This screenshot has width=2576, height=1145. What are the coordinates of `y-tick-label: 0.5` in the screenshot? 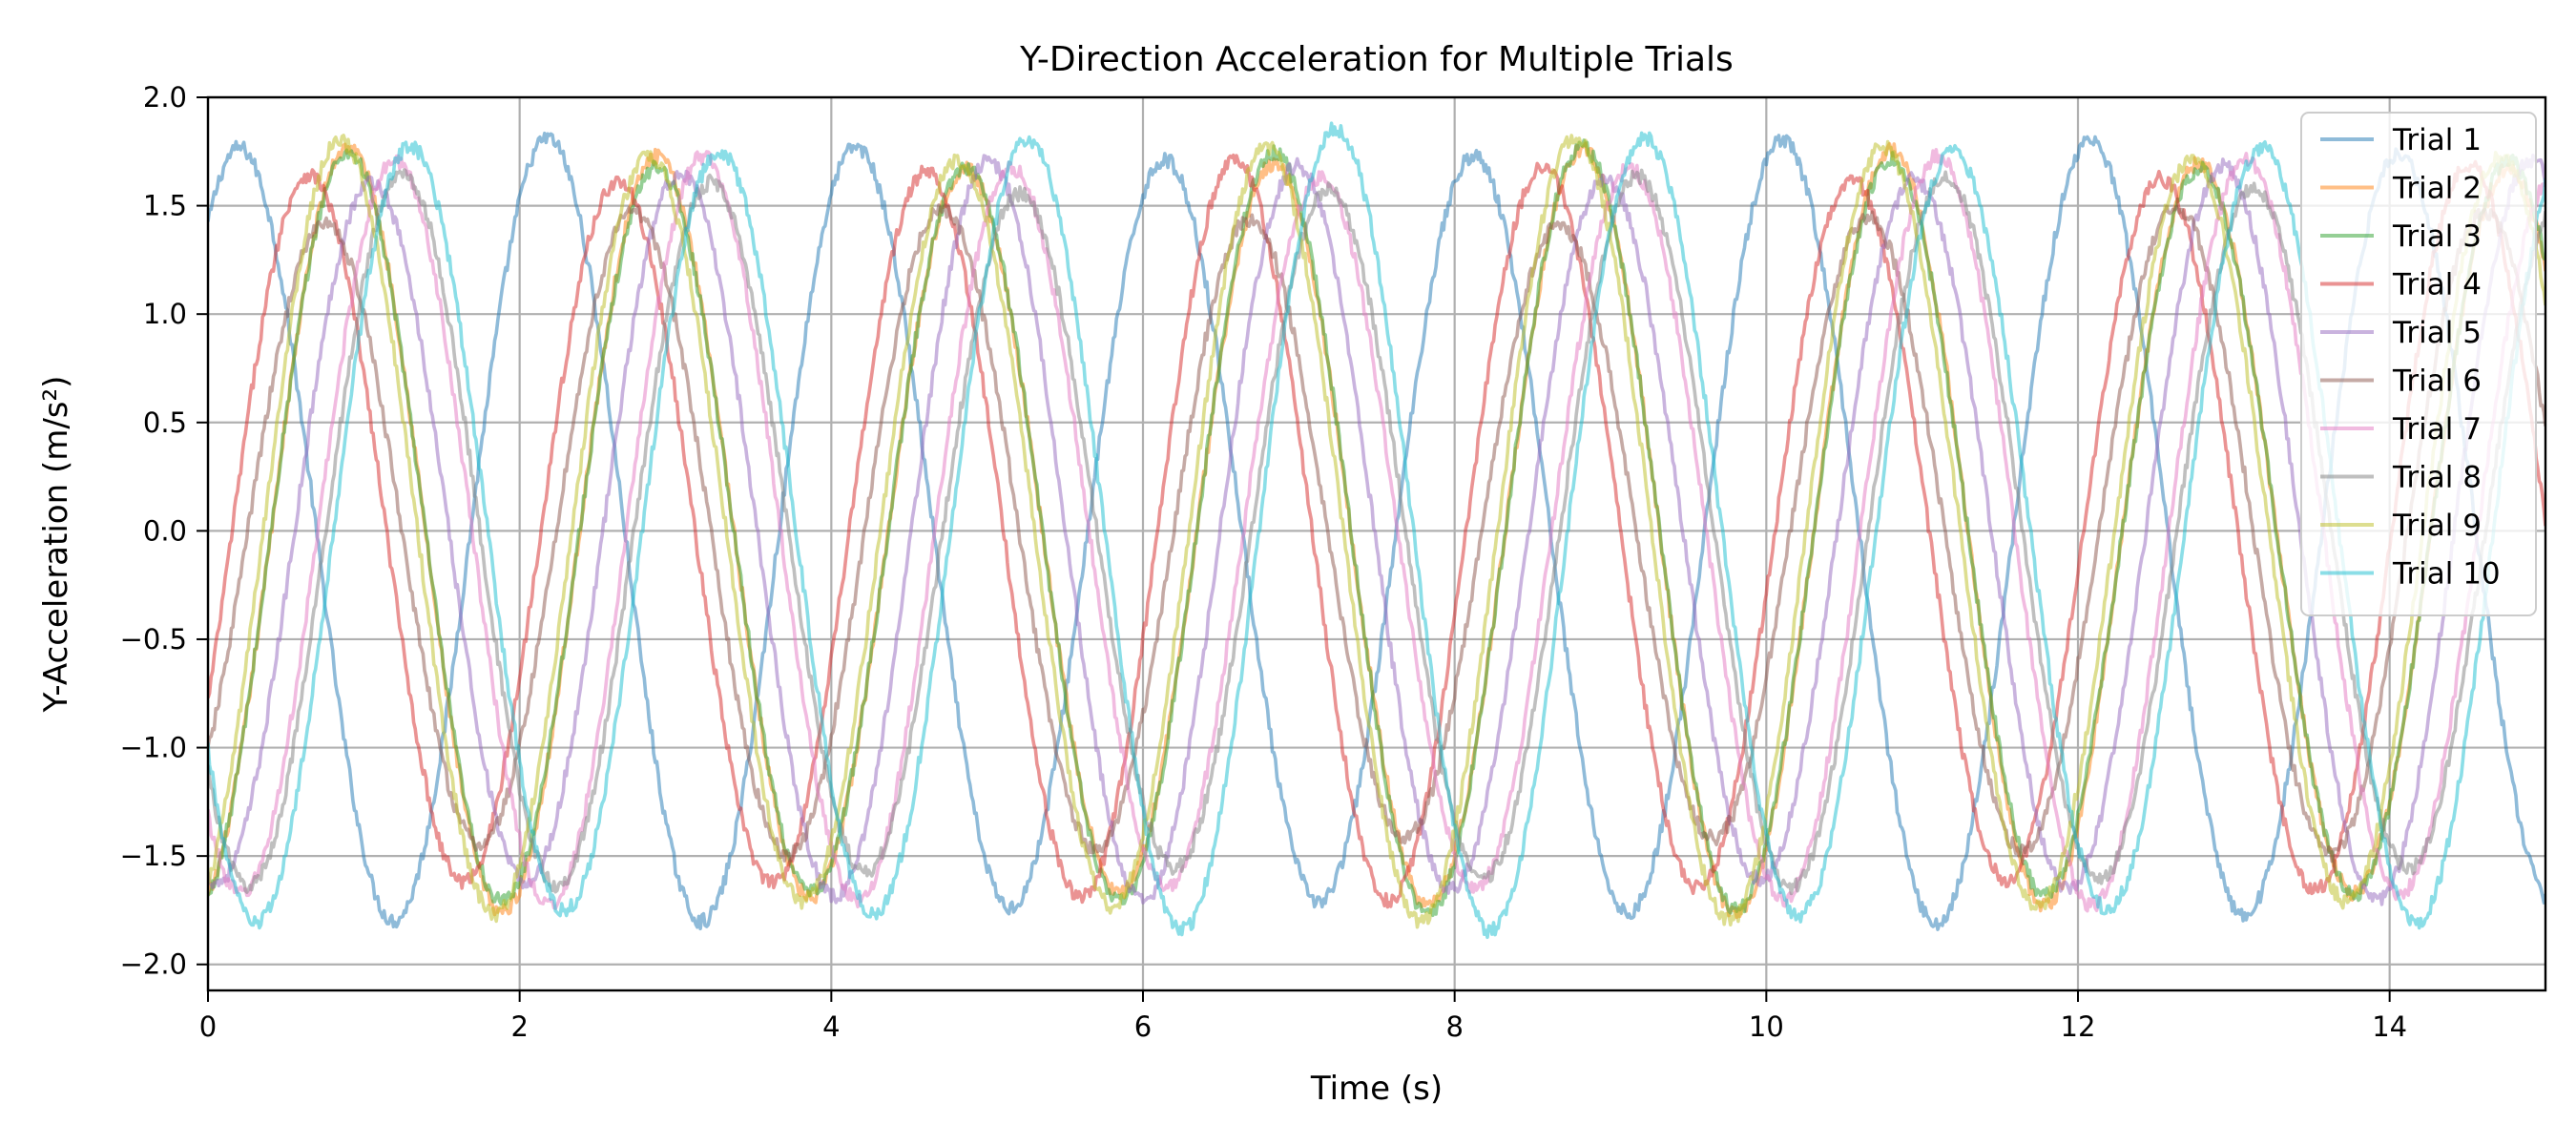 It's located at (165, 422).